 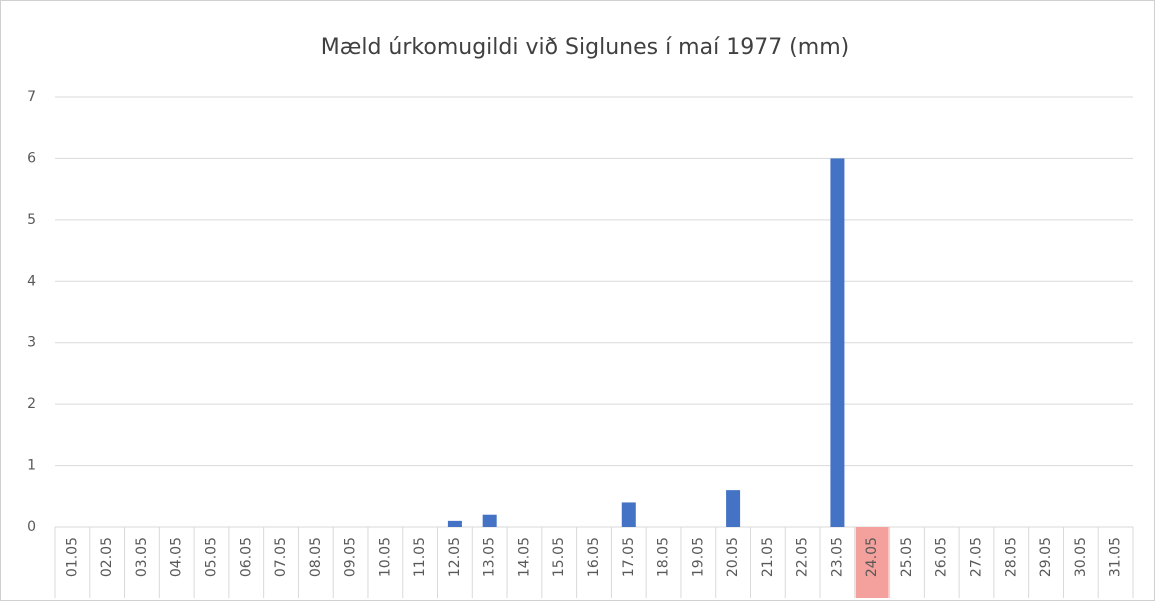 What do you see at coordinates (31, 343) in the screenshot?
I see `y-tick-label: 3` at bounding box center [31, 343].